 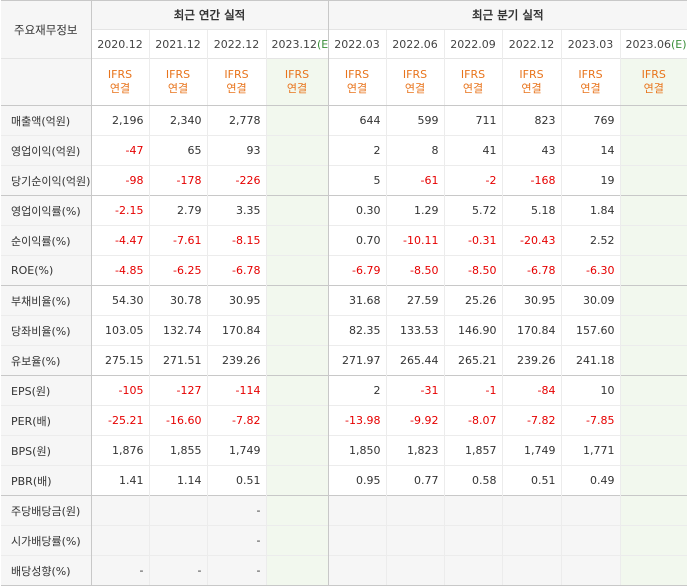 What do you see at coordinates (119, 270) in the screenshot?
I see `table-cell: -4.85` at bounding box center [119, 270].